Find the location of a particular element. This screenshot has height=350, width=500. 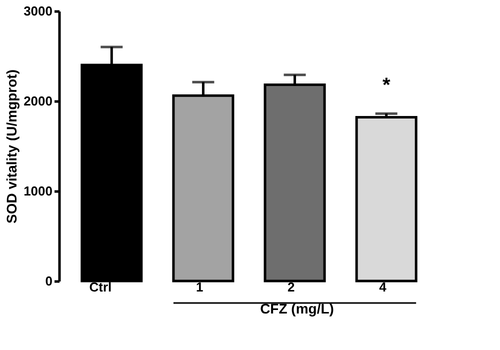

y-tick-label: 2000 is located at coordinates (38, 101).